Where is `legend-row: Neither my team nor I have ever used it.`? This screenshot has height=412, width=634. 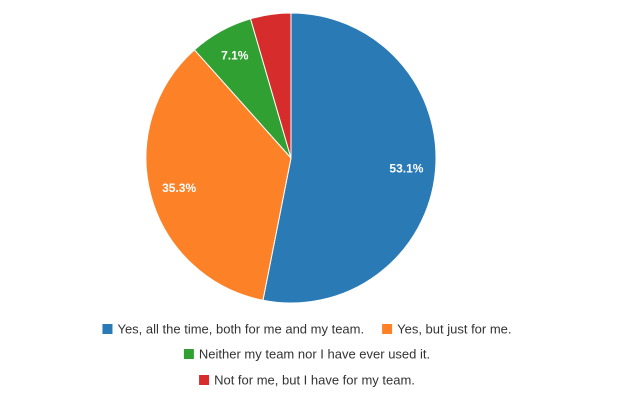 legend-row: Neither my team nor I have ever used it. is located at coordinates (306, 353).